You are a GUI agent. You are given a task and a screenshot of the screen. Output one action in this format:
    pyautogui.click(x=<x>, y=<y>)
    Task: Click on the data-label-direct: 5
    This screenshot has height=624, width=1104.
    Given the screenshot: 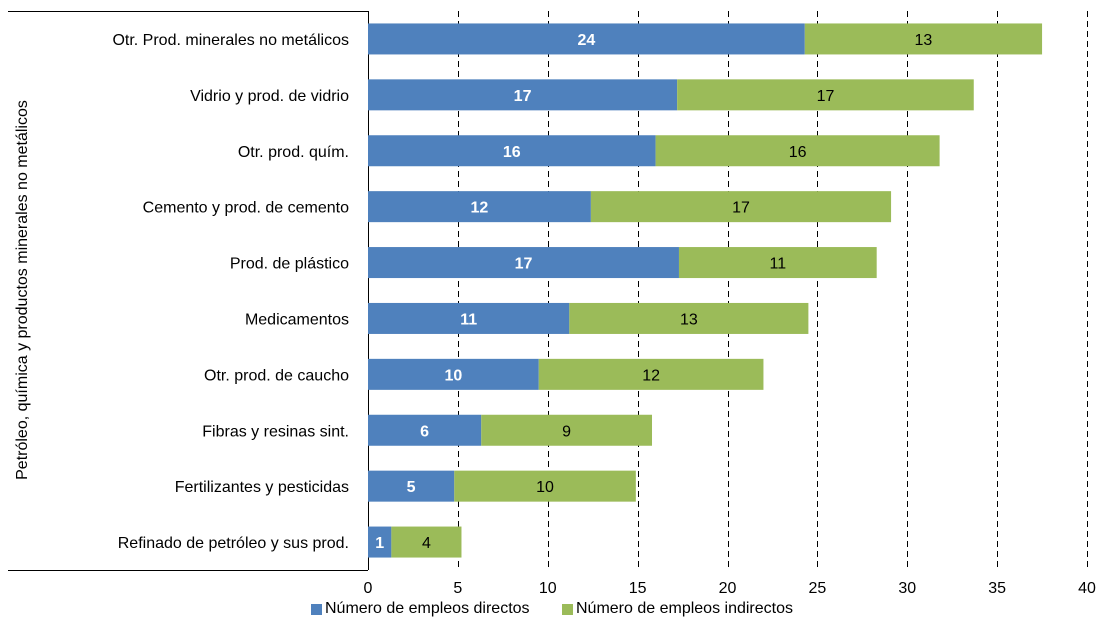 What is the action you would take?
    pyautogui.click(x=411, y=487)
    